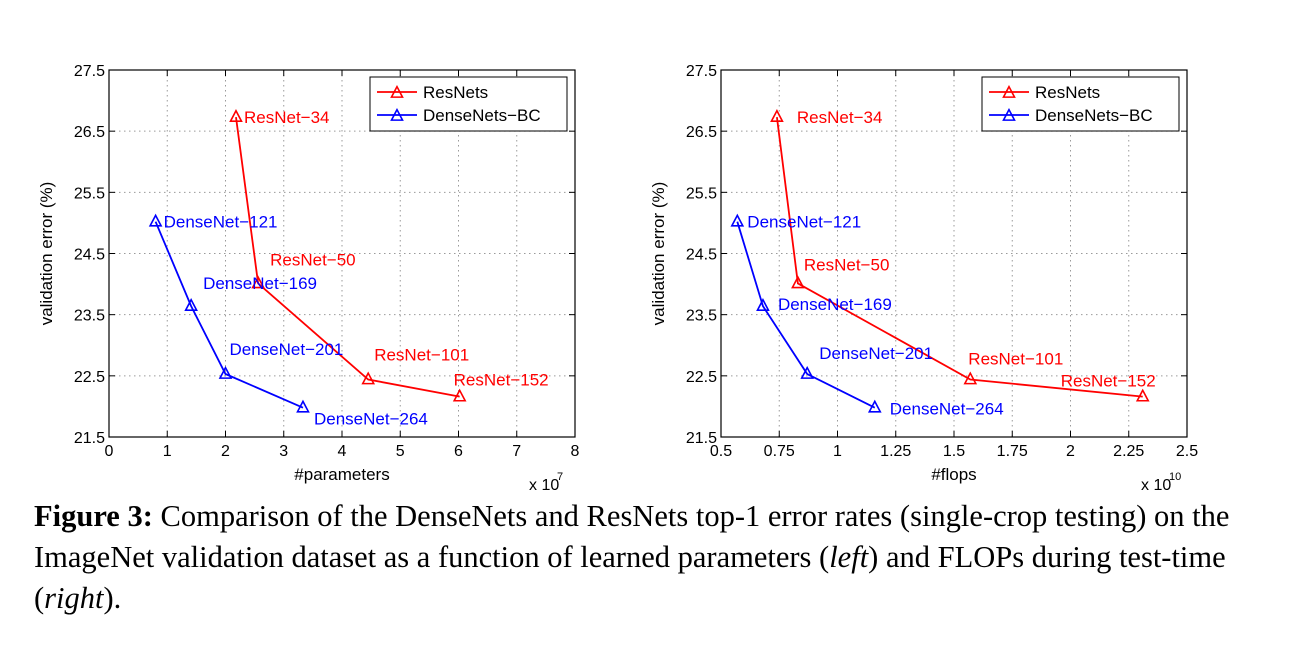 This screenshot has width=1290, height=652. What do you see at coordinates (1128, 451) in the screenshot?
I see `x-tick-label: 2.25` at bounding box center [1128, 451].